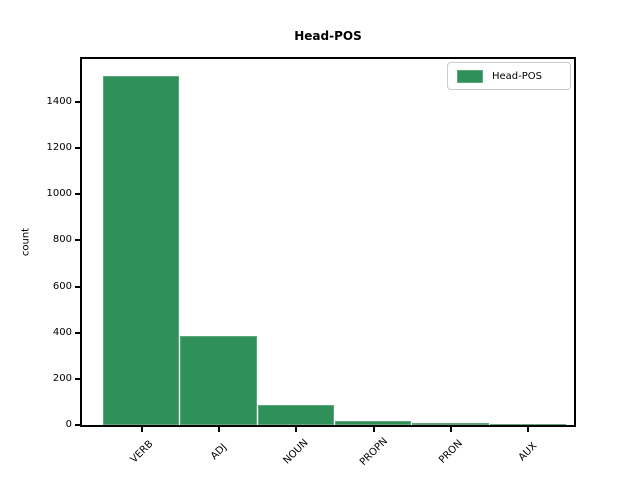 The width and height of the screenshot is (640, 480). I want to click on legend-swatch-icon, so click(470, 76).